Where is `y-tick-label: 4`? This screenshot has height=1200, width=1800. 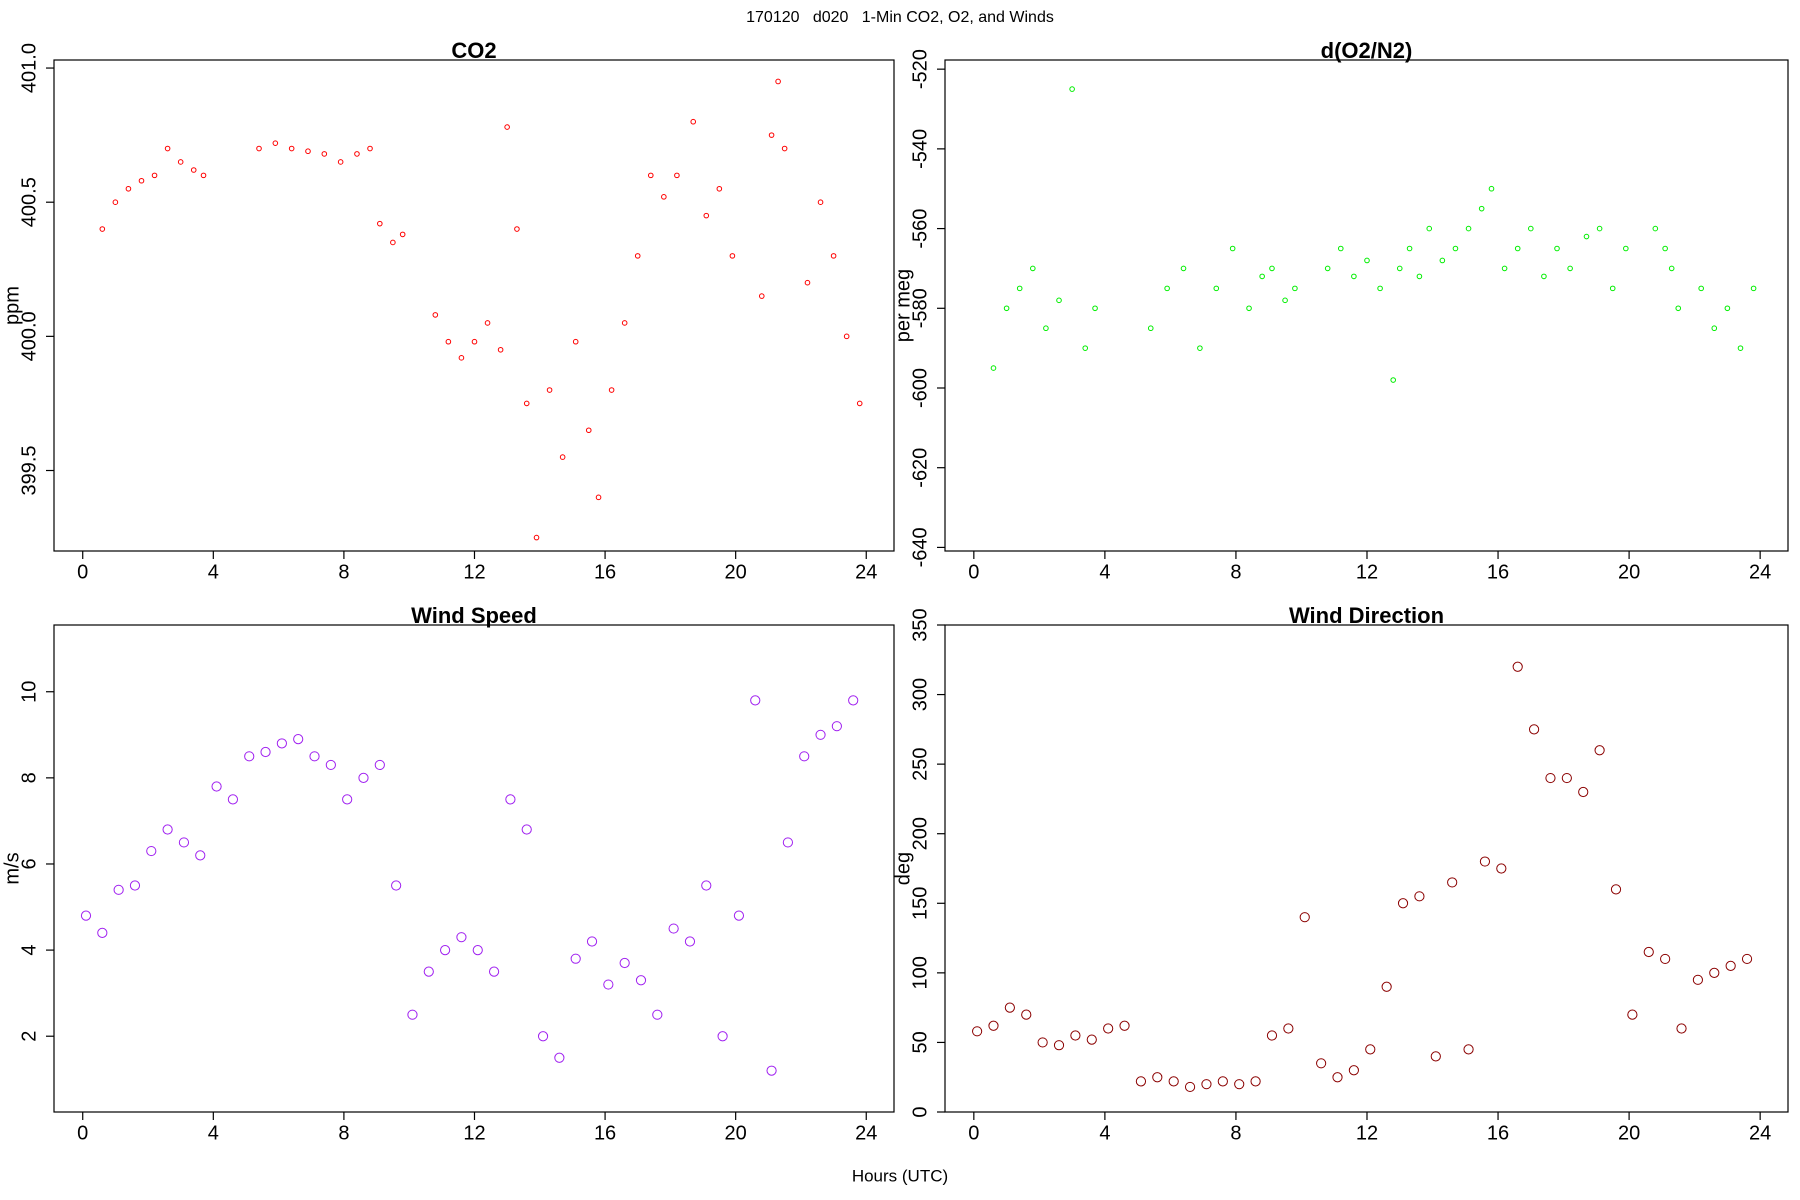 y-tick-label: 4 is located at coordinates (29, 950).